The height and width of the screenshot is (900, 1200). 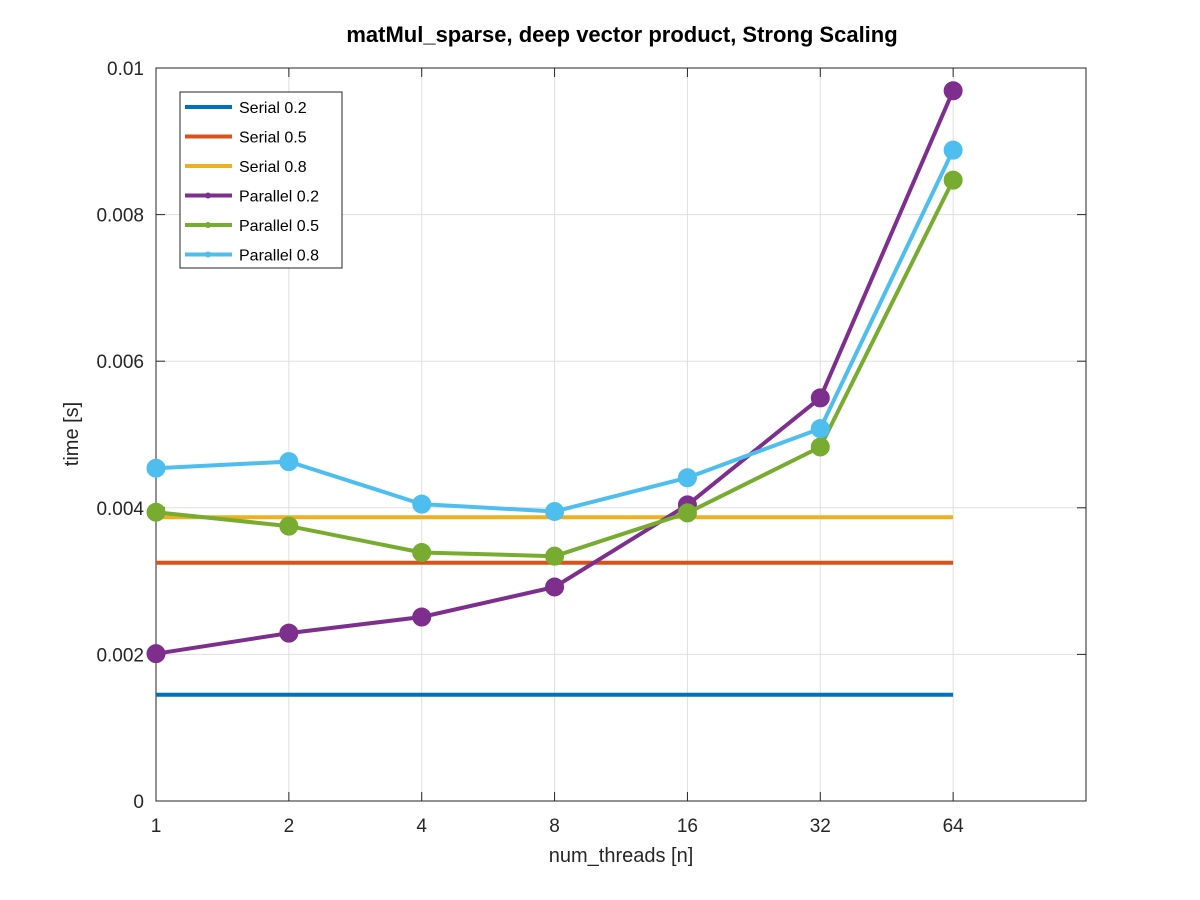 What do you see at coordinates (421, 826) in the screenshot?
I see `x-tick-label: 4` at bounding box center [421, 826].